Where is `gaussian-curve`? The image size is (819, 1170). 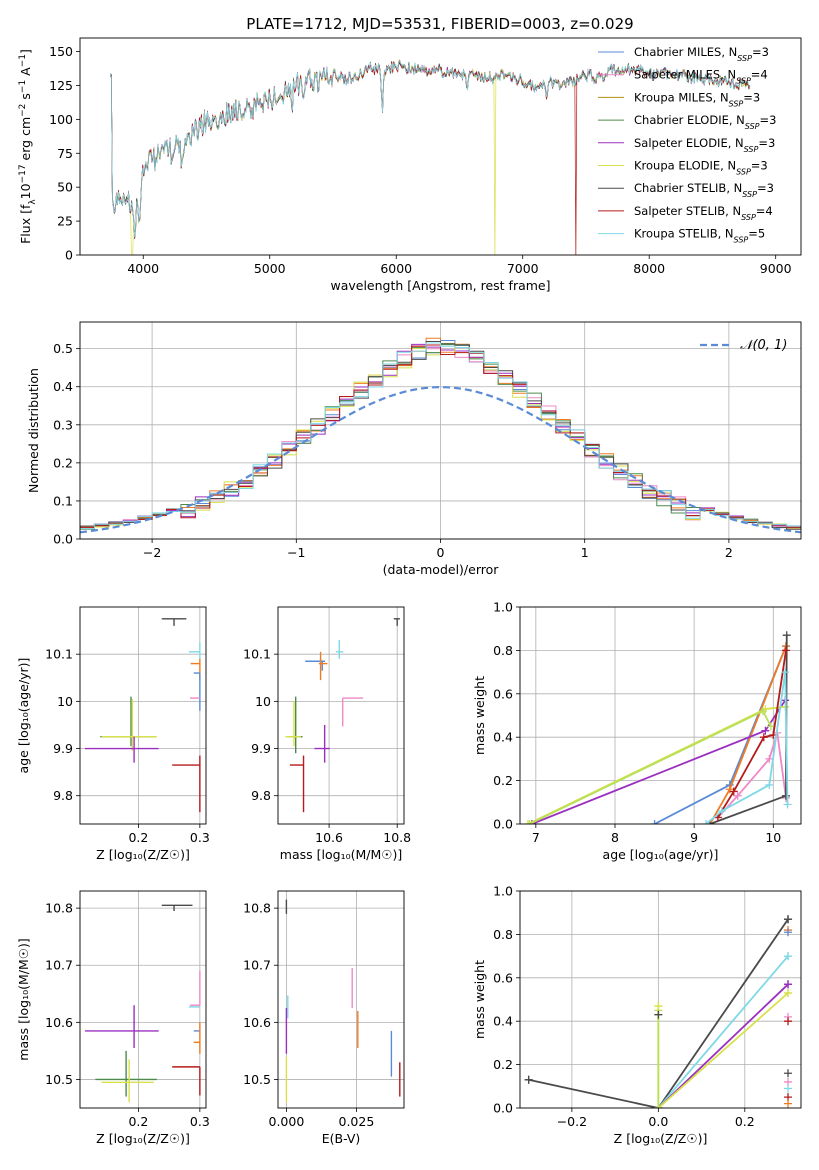 gaussian-curve is located at coordinates (440, 460).